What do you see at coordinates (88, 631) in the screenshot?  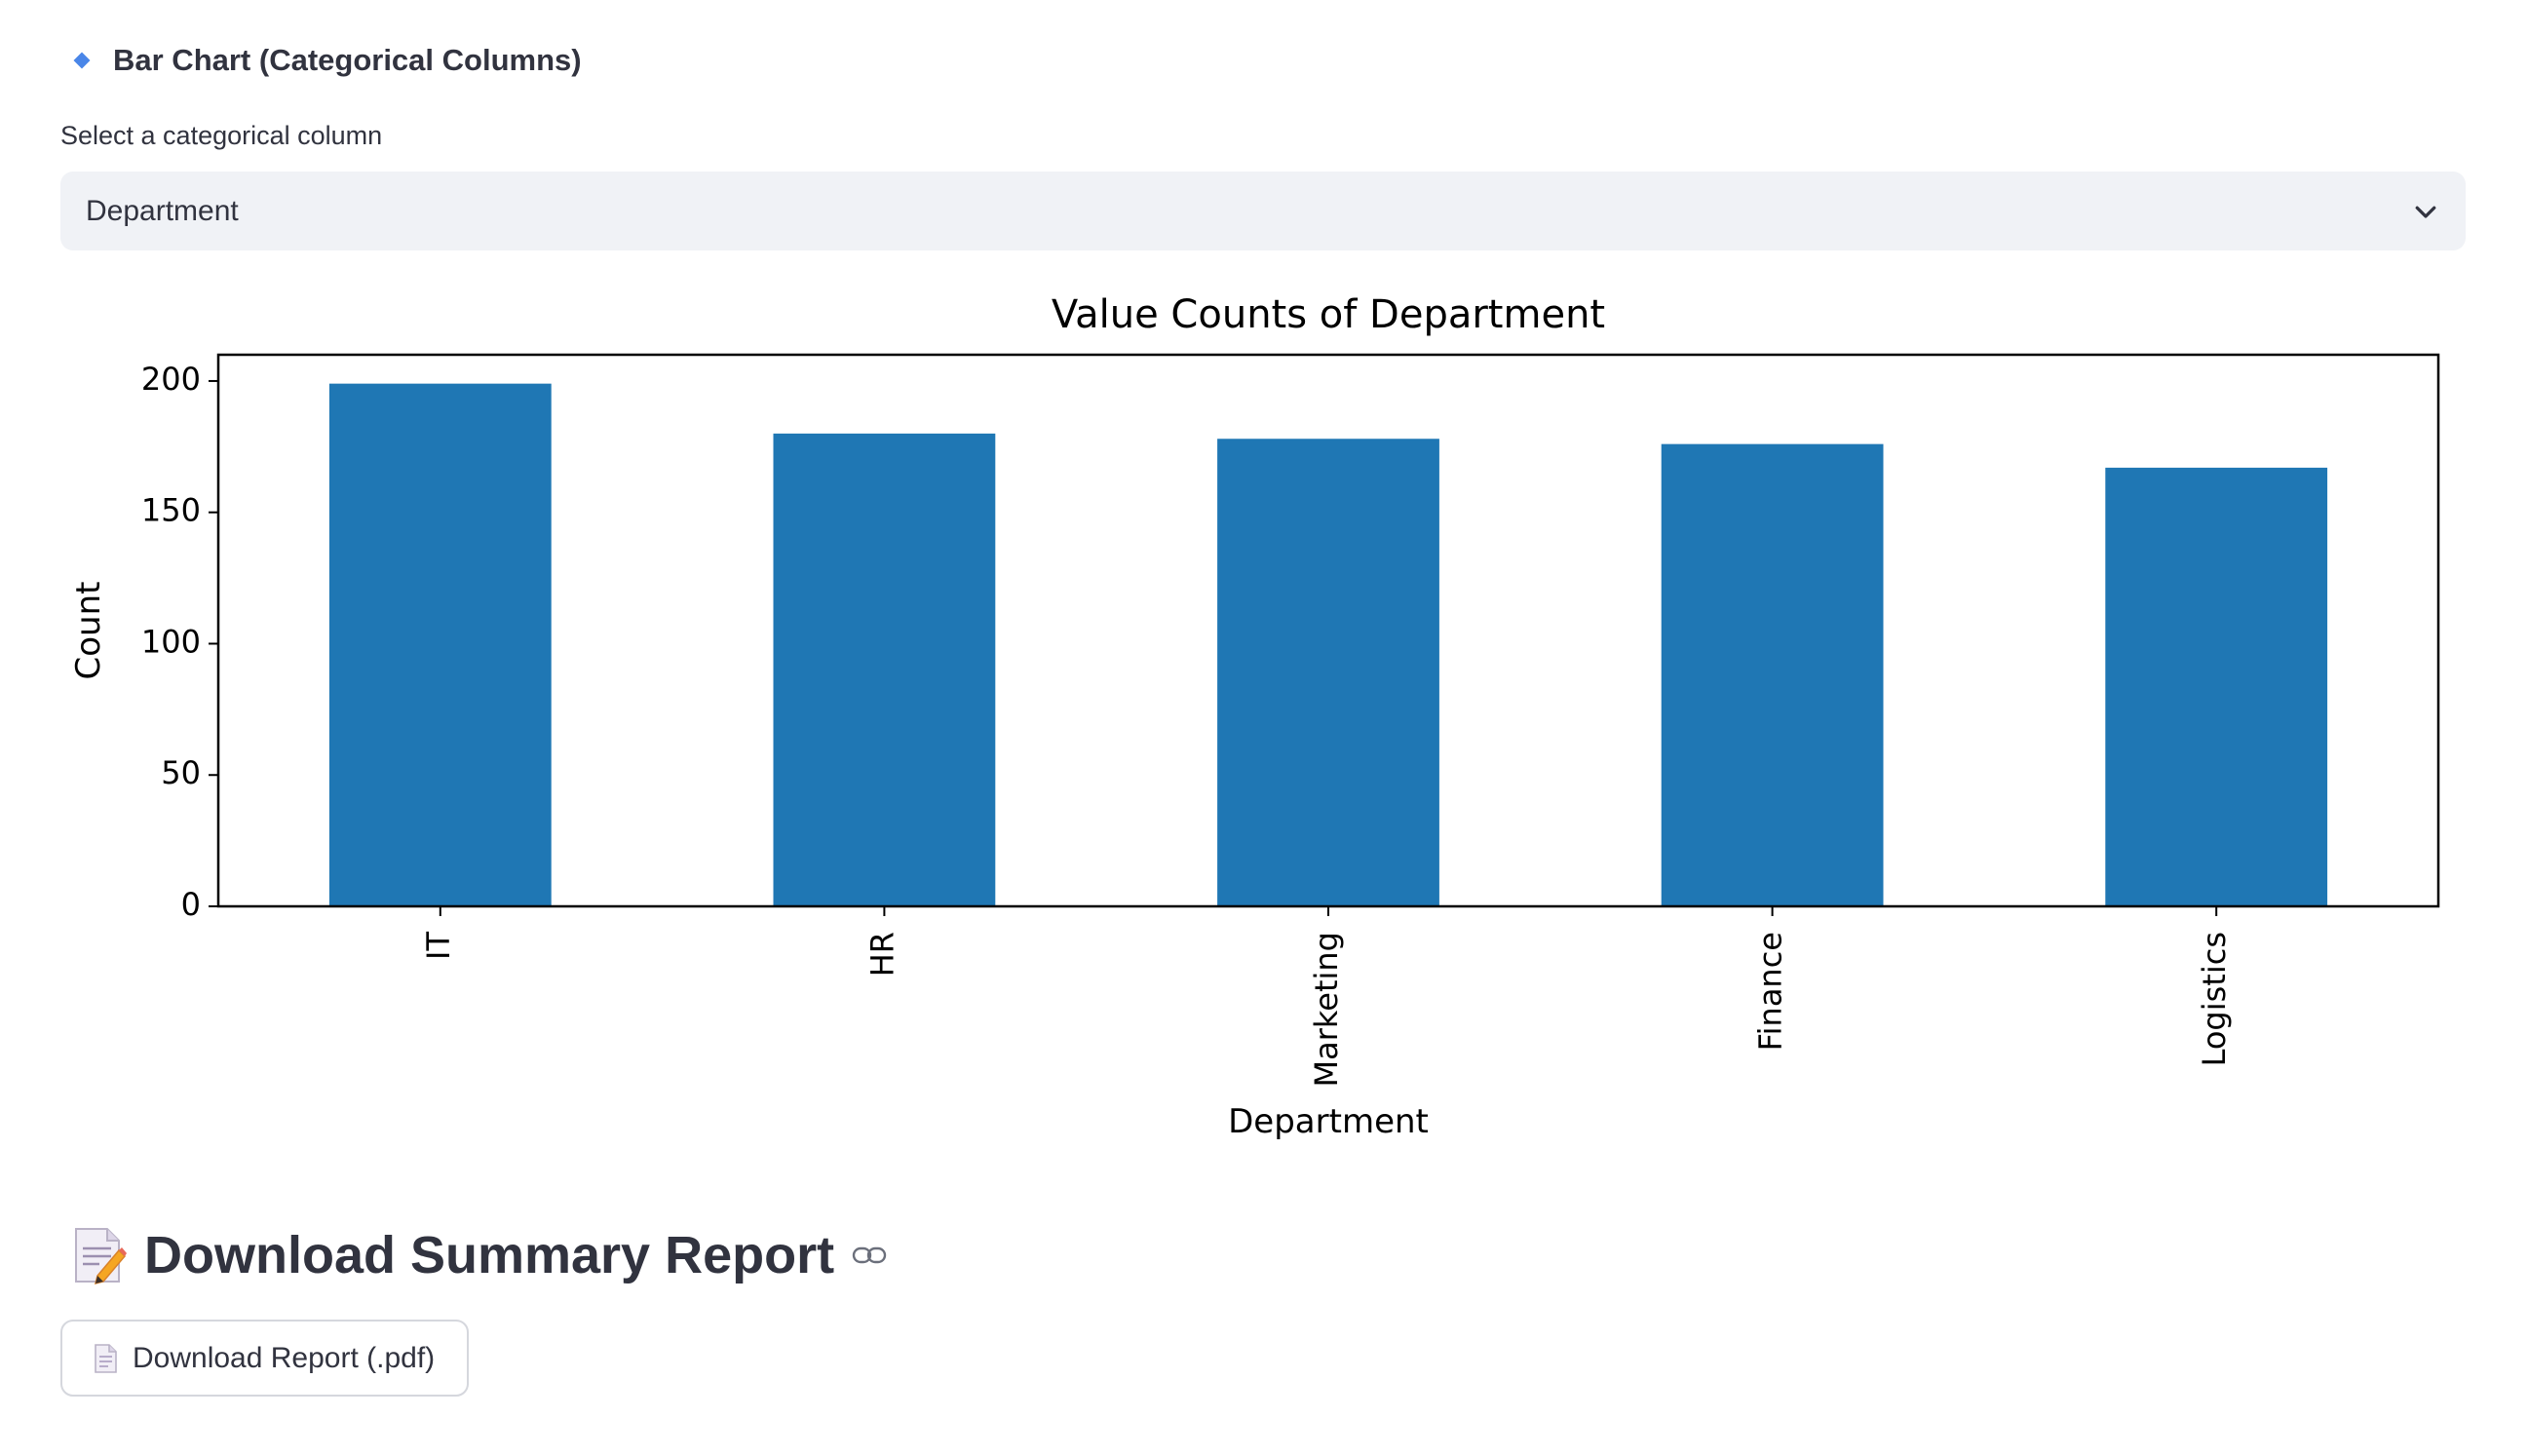 I see `y-axis-label: Count` at bounding box center [88, 631].